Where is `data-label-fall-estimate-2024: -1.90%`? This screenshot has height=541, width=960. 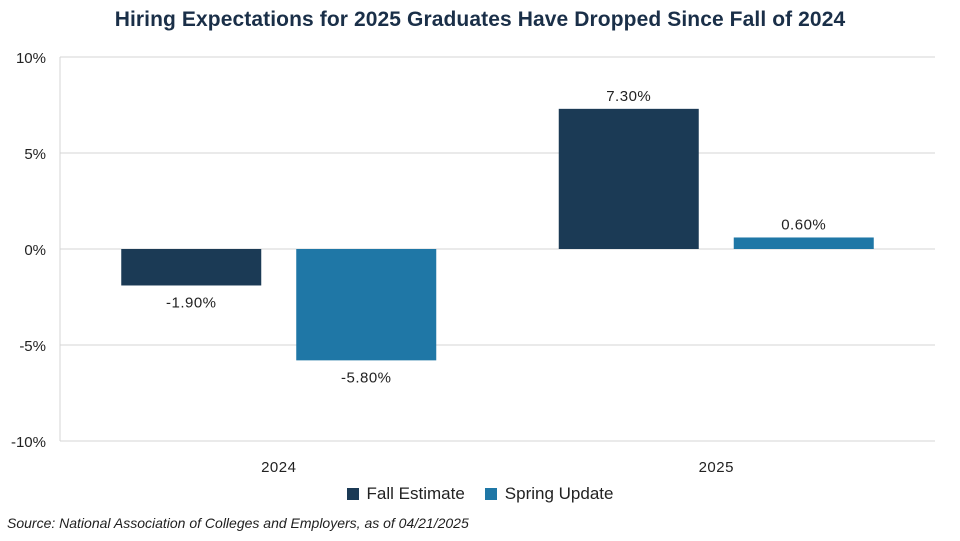 data-label-fall-estimate-2024: -1.90% is located at coordinates (191, 302).